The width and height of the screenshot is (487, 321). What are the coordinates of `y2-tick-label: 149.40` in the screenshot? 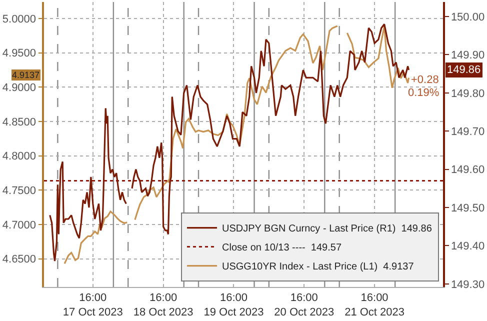 It's located at (467, 246).